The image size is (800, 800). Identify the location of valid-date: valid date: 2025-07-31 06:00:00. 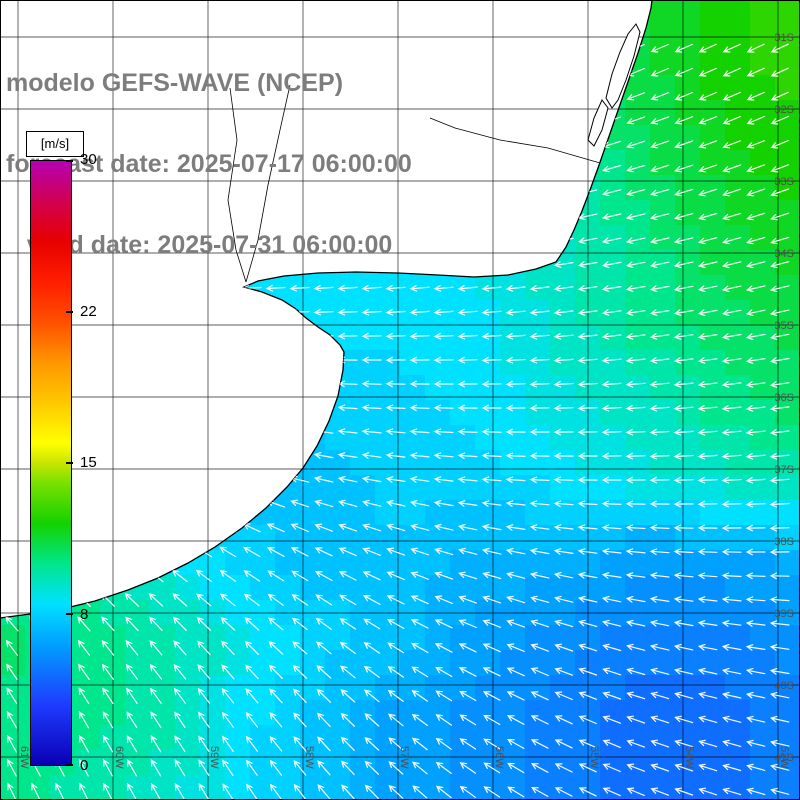
(199, 245).